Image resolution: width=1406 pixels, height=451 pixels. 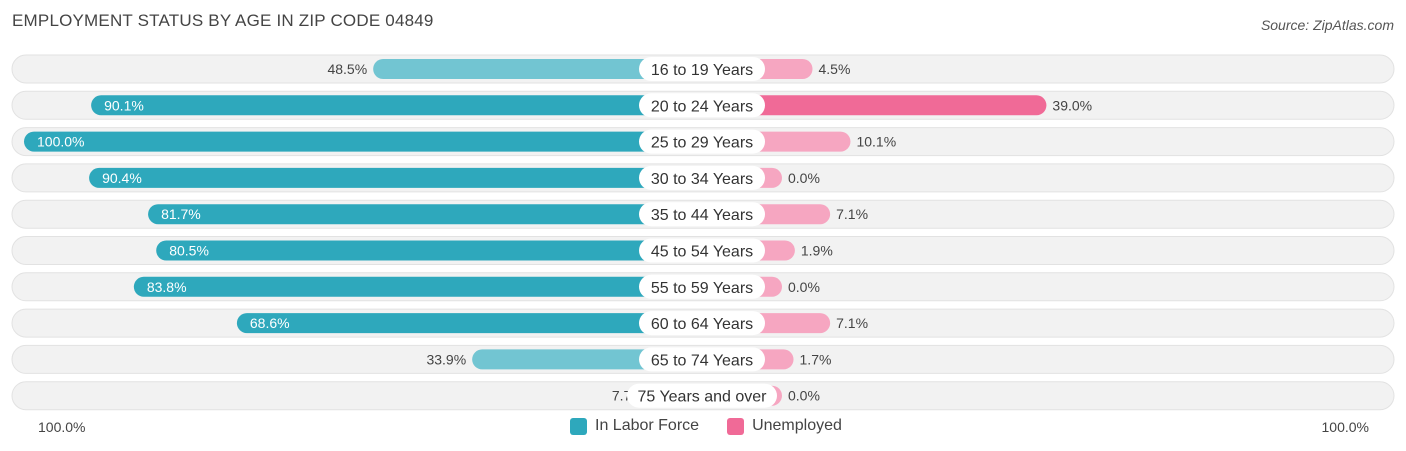 I want to click on category-label: 20 to 24 Years, so click(x=702, y=106).